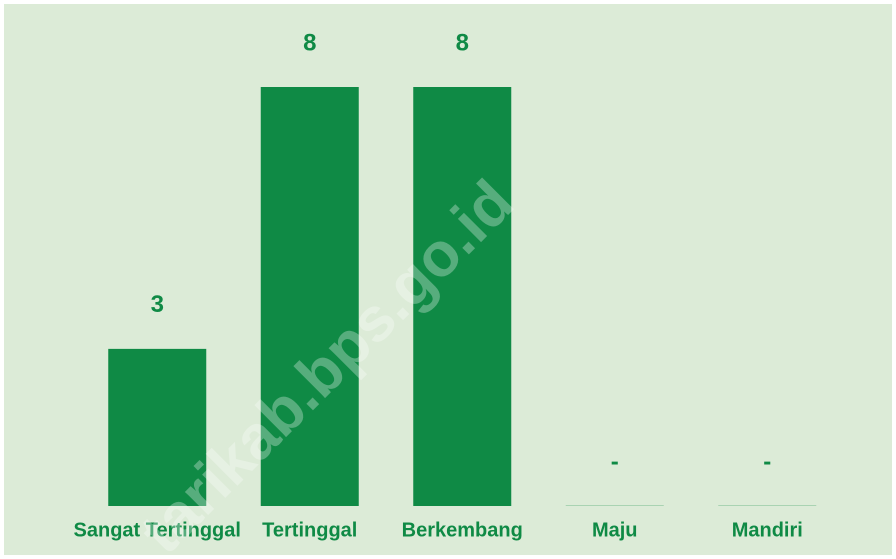 The image size is (896, 559). What do you see at coordinates (309, 530) in the screenshot?
I see `x-tick-label: Tertinggal` at bounding box center [309, 530].